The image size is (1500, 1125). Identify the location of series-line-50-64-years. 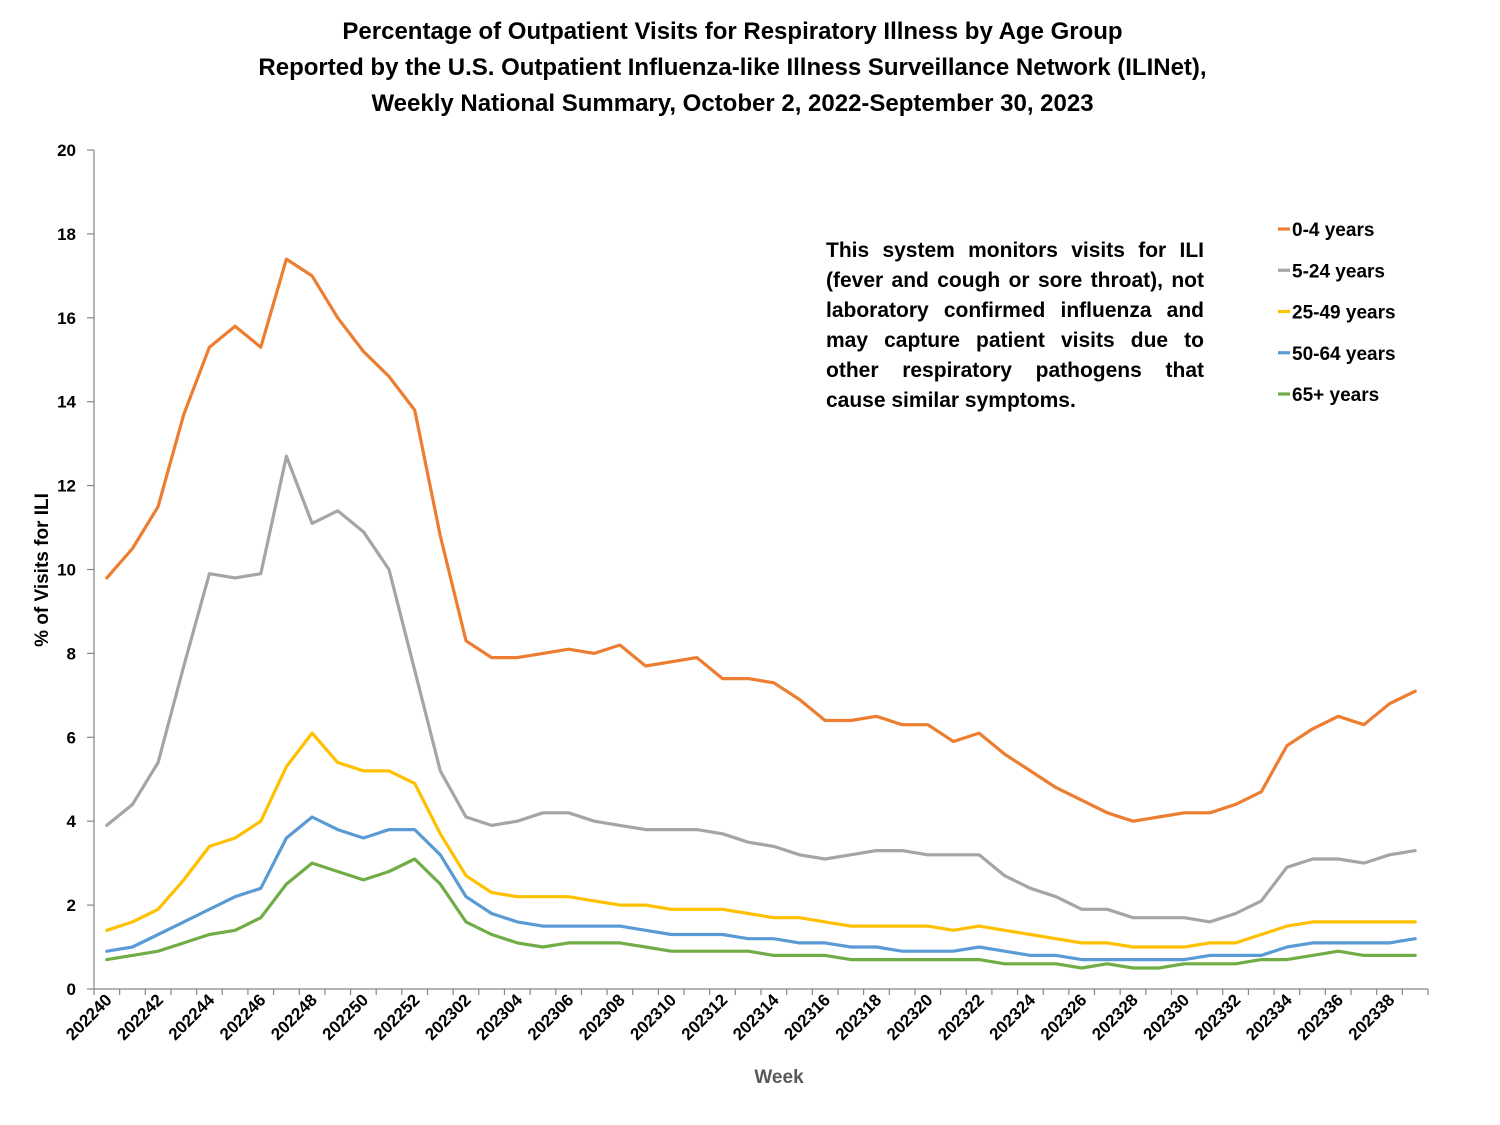
(761, 888).